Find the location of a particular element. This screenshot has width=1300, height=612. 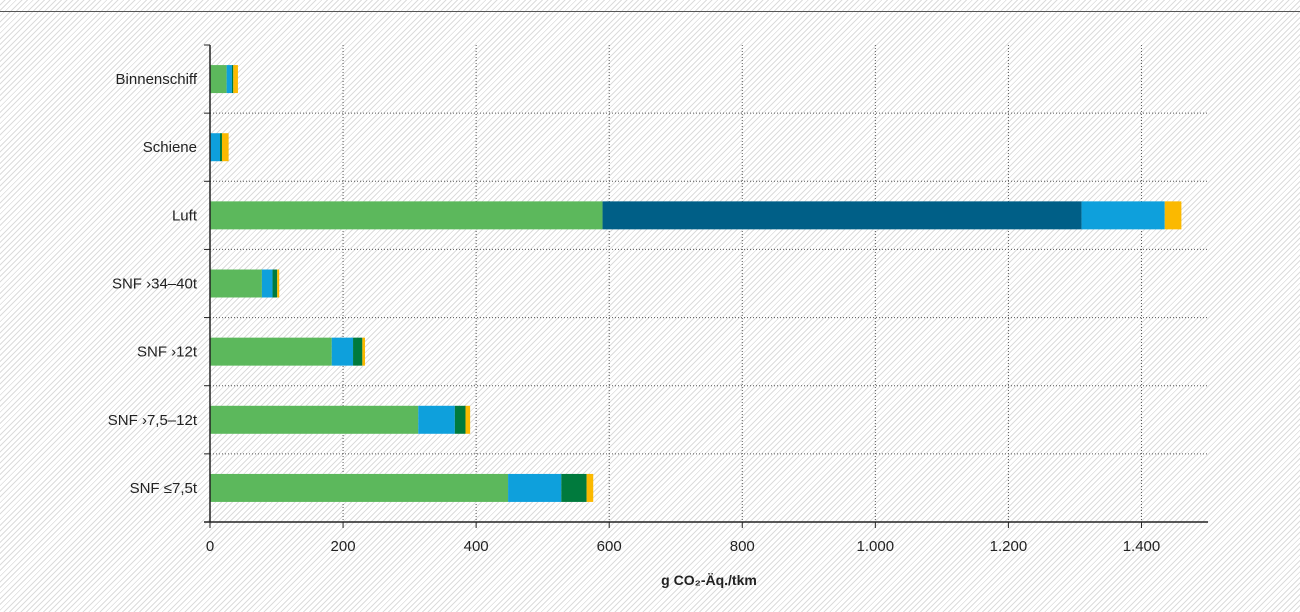

category-label: SNF ≤7,5t is located at coordinates (164, 488).